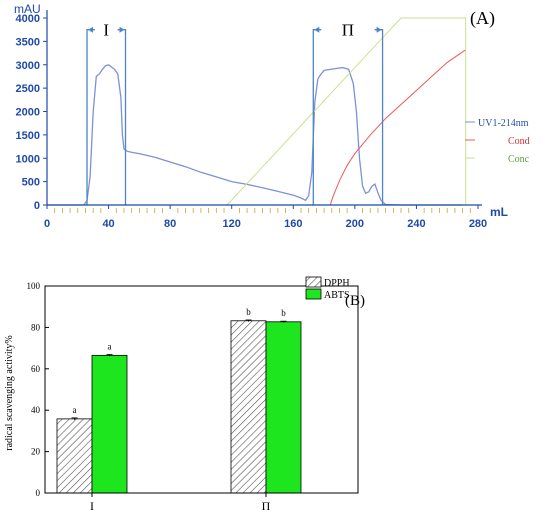 This screenshot has width=550, height=517. Describe the element at coordinates (348, 30) in the screenshot. I see `fraction-label: Π` at that location.